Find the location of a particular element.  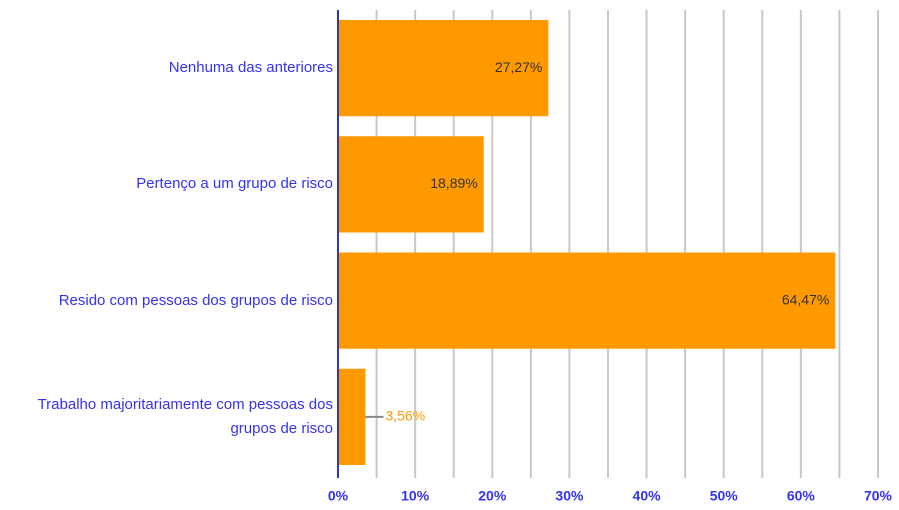

x-tick-label: 20% is located at coordinates (492, 496).